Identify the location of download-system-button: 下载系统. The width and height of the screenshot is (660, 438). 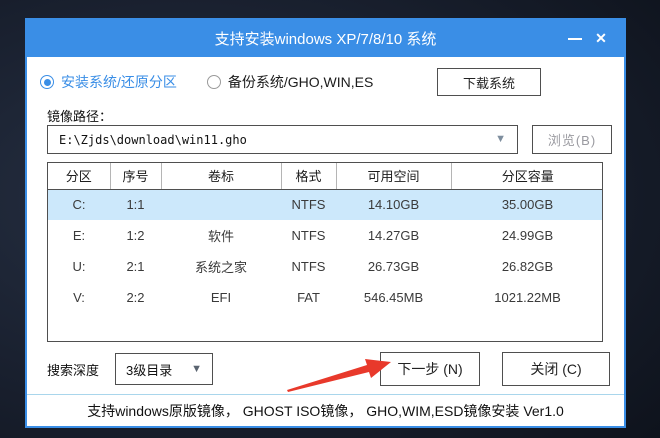
(489, 82).